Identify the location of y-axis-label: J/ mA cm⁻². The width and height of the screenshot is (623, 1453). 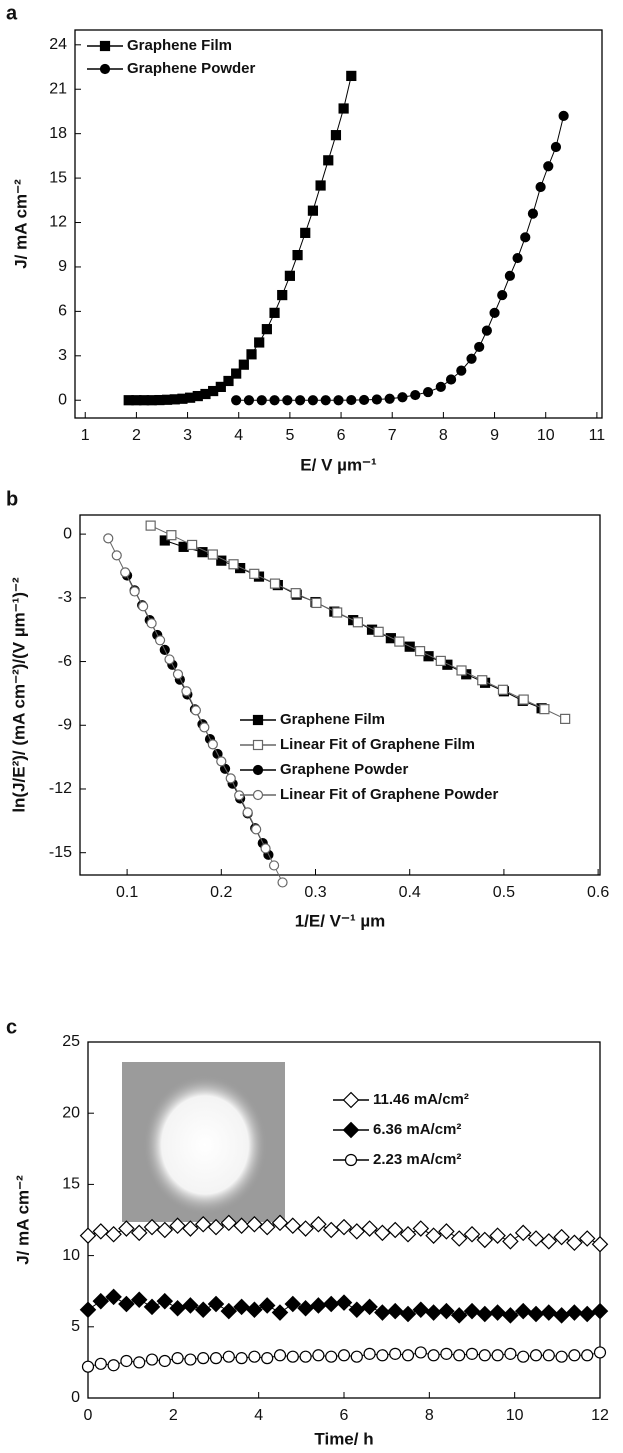
(22, 1220).